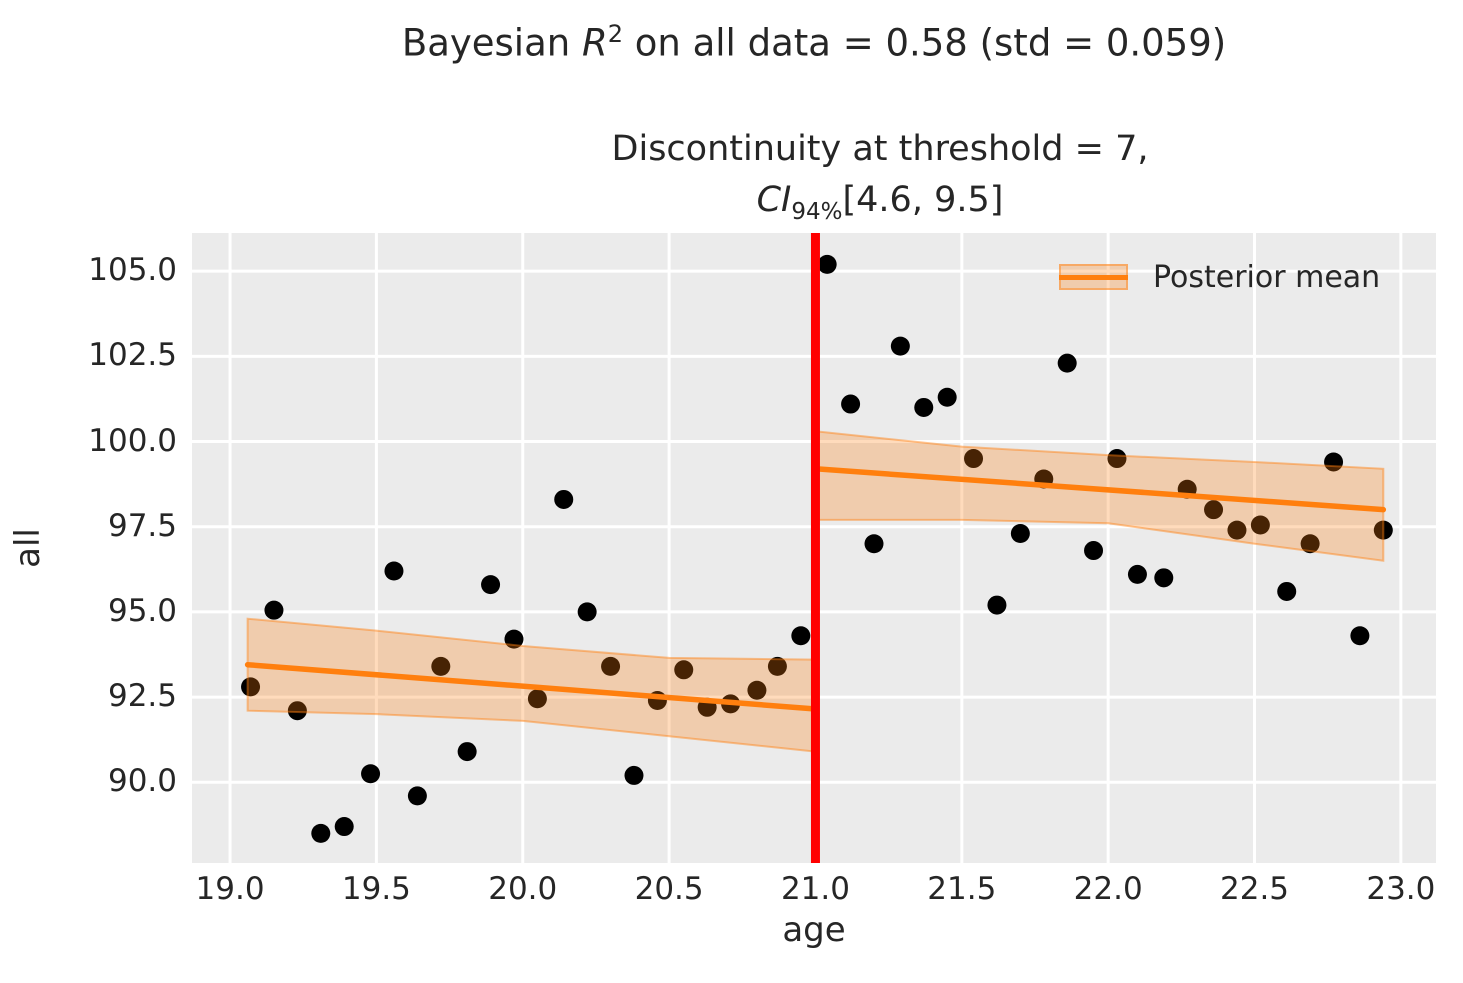 The width and height of the screenshot is (1463, 983). What do you see at coordinates (962, 889) in the screenshot?
I see `x-tick-label: 21.5` at bounding box center [962, 889].